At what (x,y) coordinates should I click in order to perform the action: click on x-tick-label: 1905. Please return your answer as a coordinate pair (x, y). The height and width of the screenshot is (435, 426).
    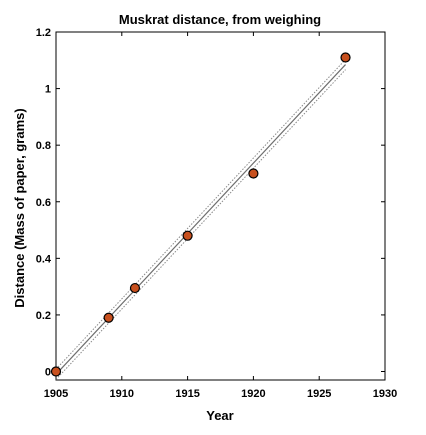
    Looking at the image, I should click on (56, 394).